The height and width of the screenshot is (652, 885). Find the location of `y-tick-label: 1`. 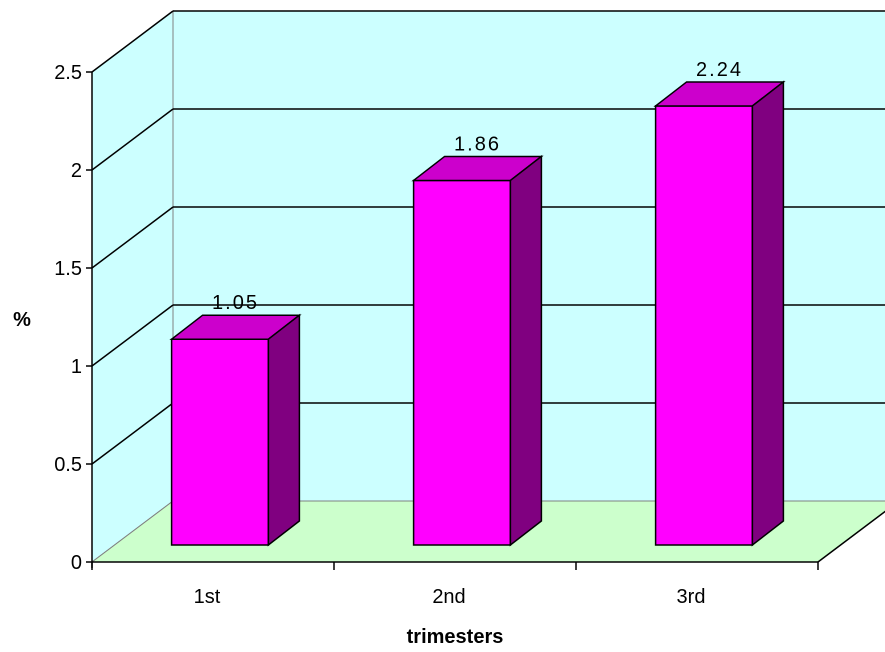

y-tick-label: 1 is located at coordinates (76, 367).